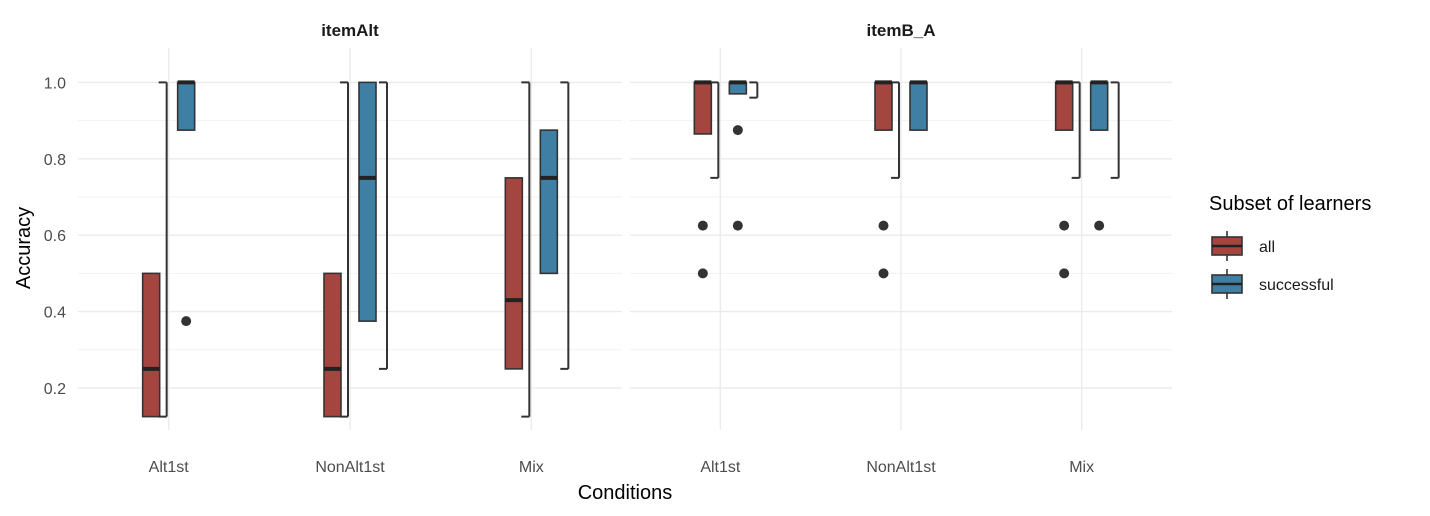 This screenshot has width=1430, height=516. Describe the element at coordinates (625, 493) in the screenshot. I see `x-axis-title: Conditions` at that location.